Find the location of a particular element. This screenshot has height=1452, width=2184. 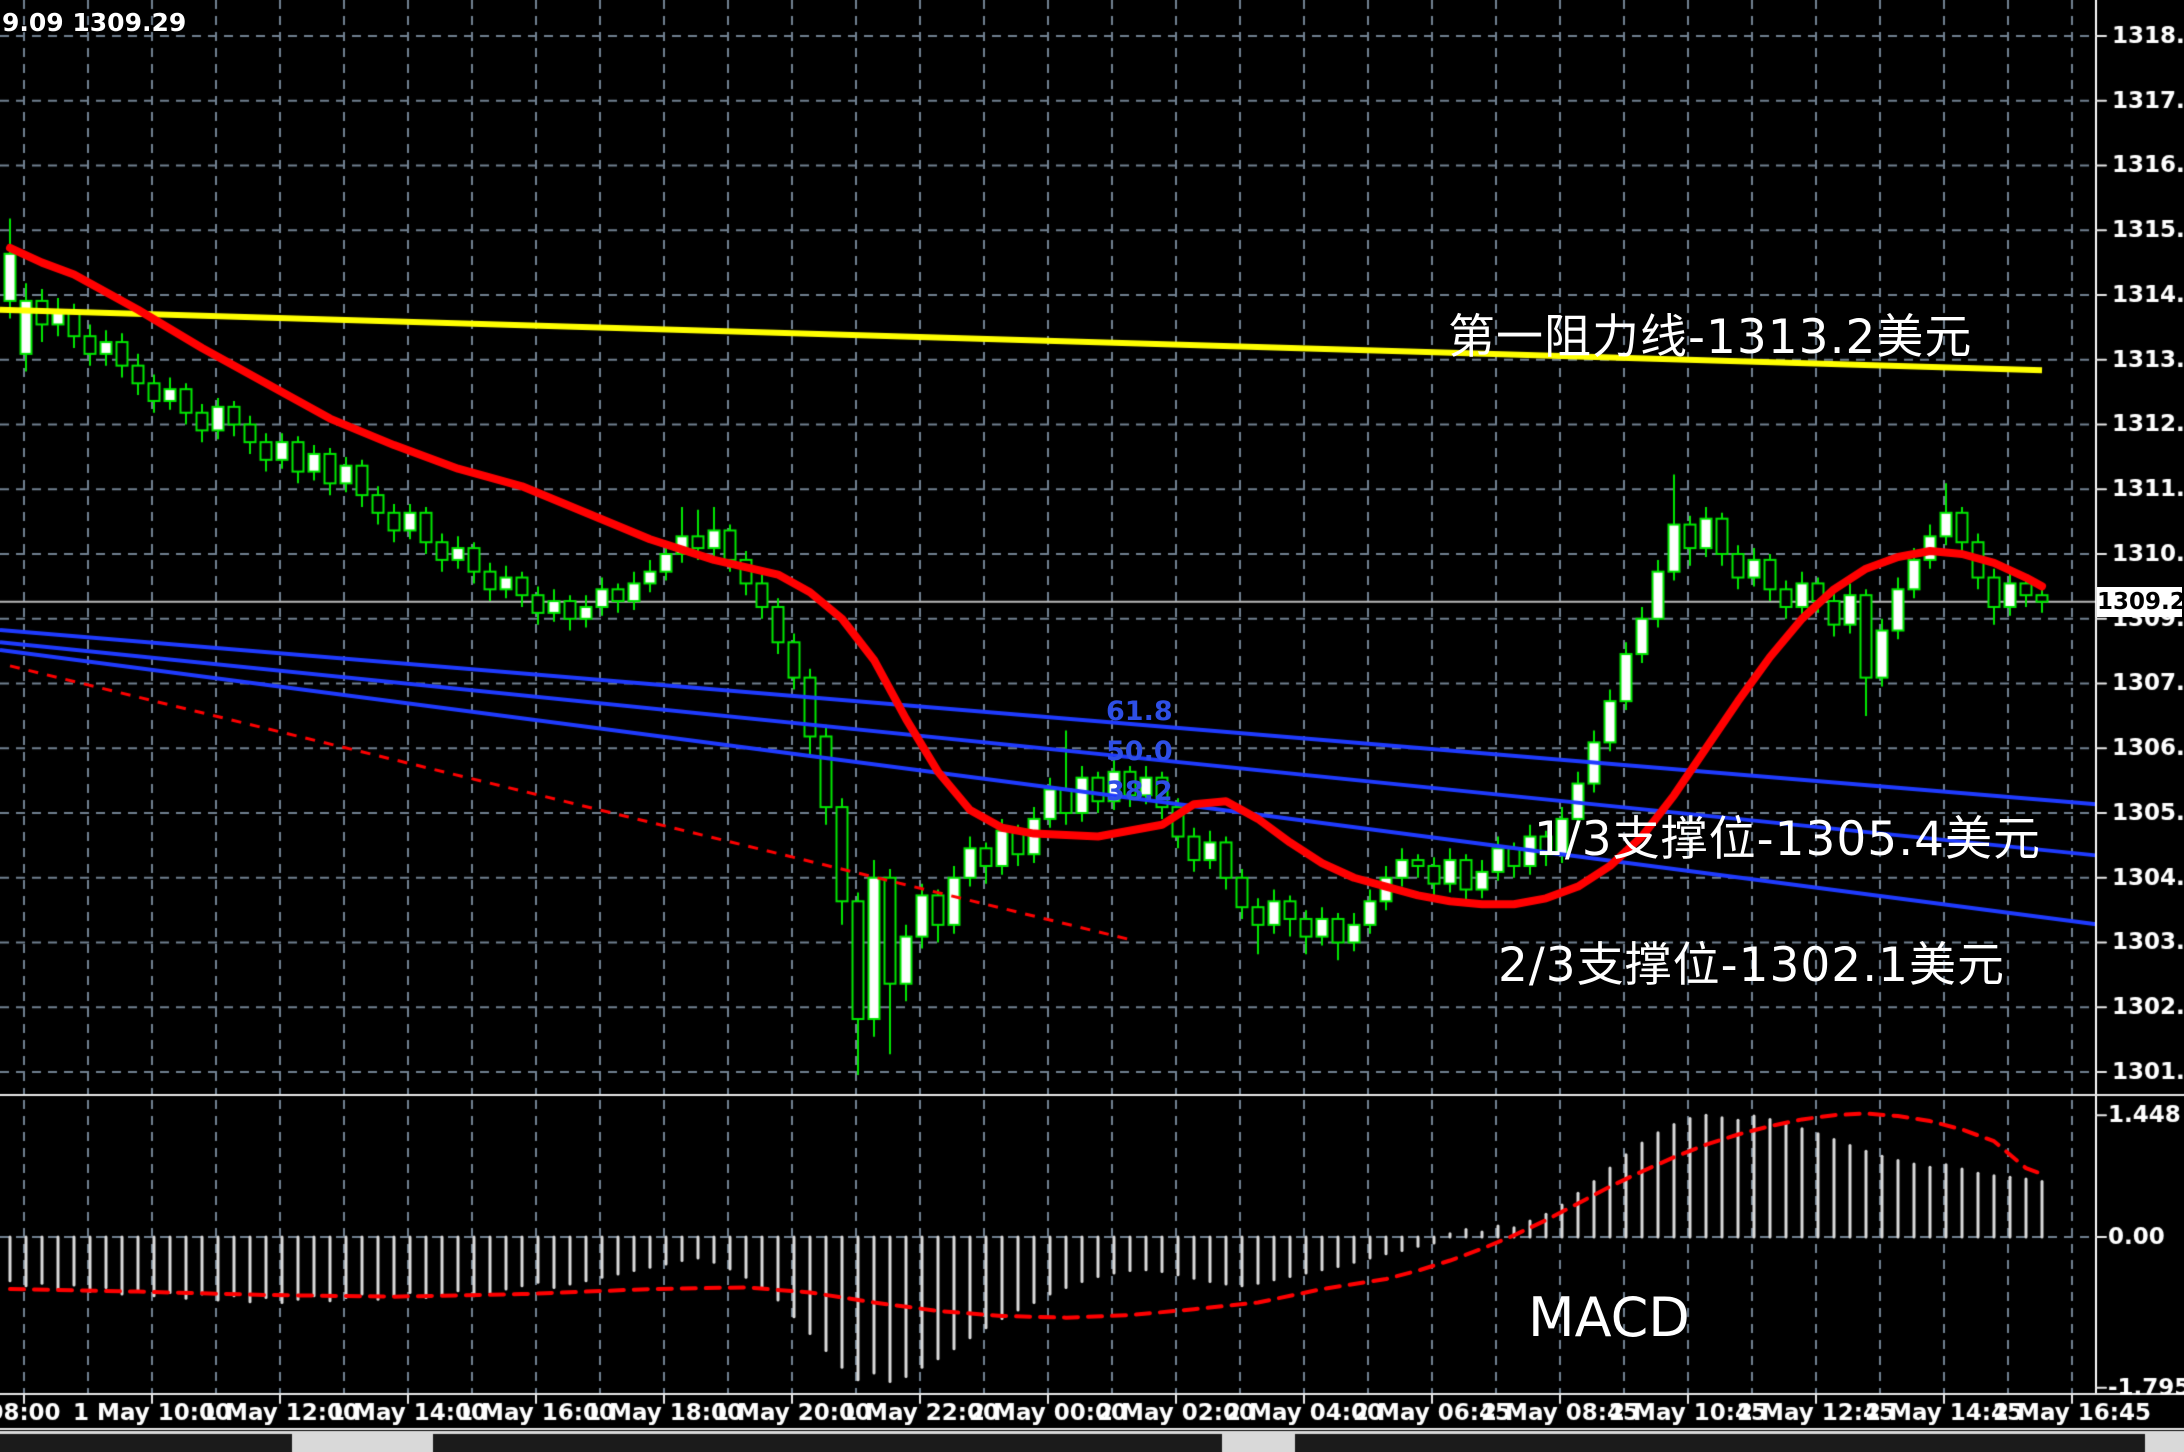

current-price-flag: 1309.29 is located at coordinates (2140, 602).